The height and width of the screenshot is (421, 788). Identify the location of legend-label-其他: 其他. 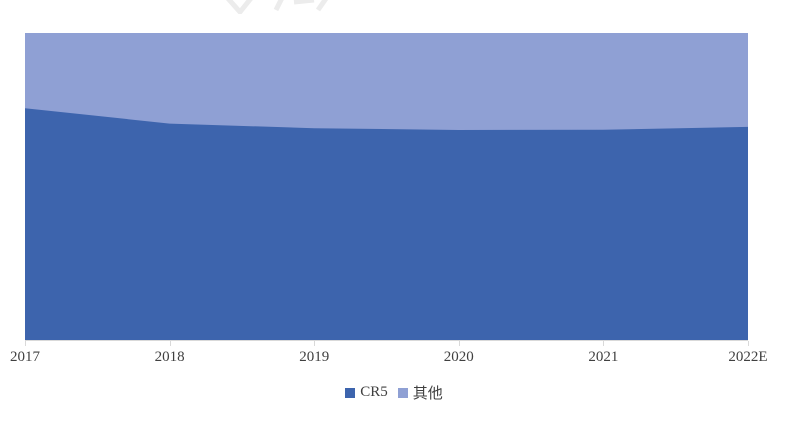
(427, 394).